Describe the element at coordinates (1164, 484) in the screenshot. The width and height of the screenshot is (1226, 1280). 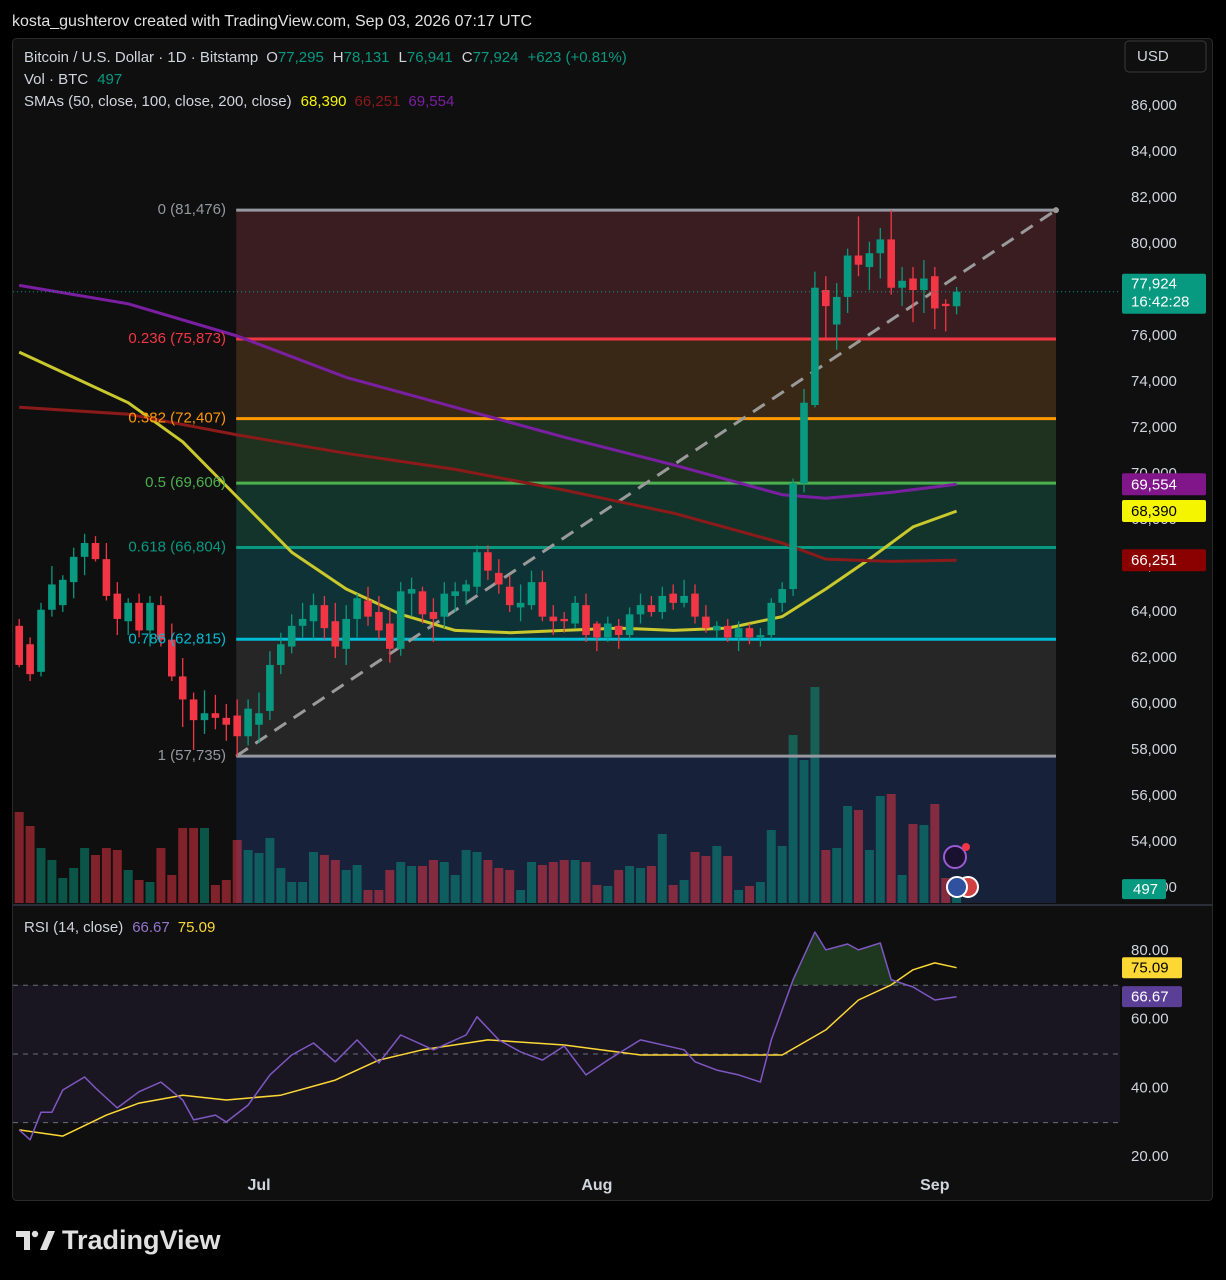
I see `sma-badge-bg` at that location.